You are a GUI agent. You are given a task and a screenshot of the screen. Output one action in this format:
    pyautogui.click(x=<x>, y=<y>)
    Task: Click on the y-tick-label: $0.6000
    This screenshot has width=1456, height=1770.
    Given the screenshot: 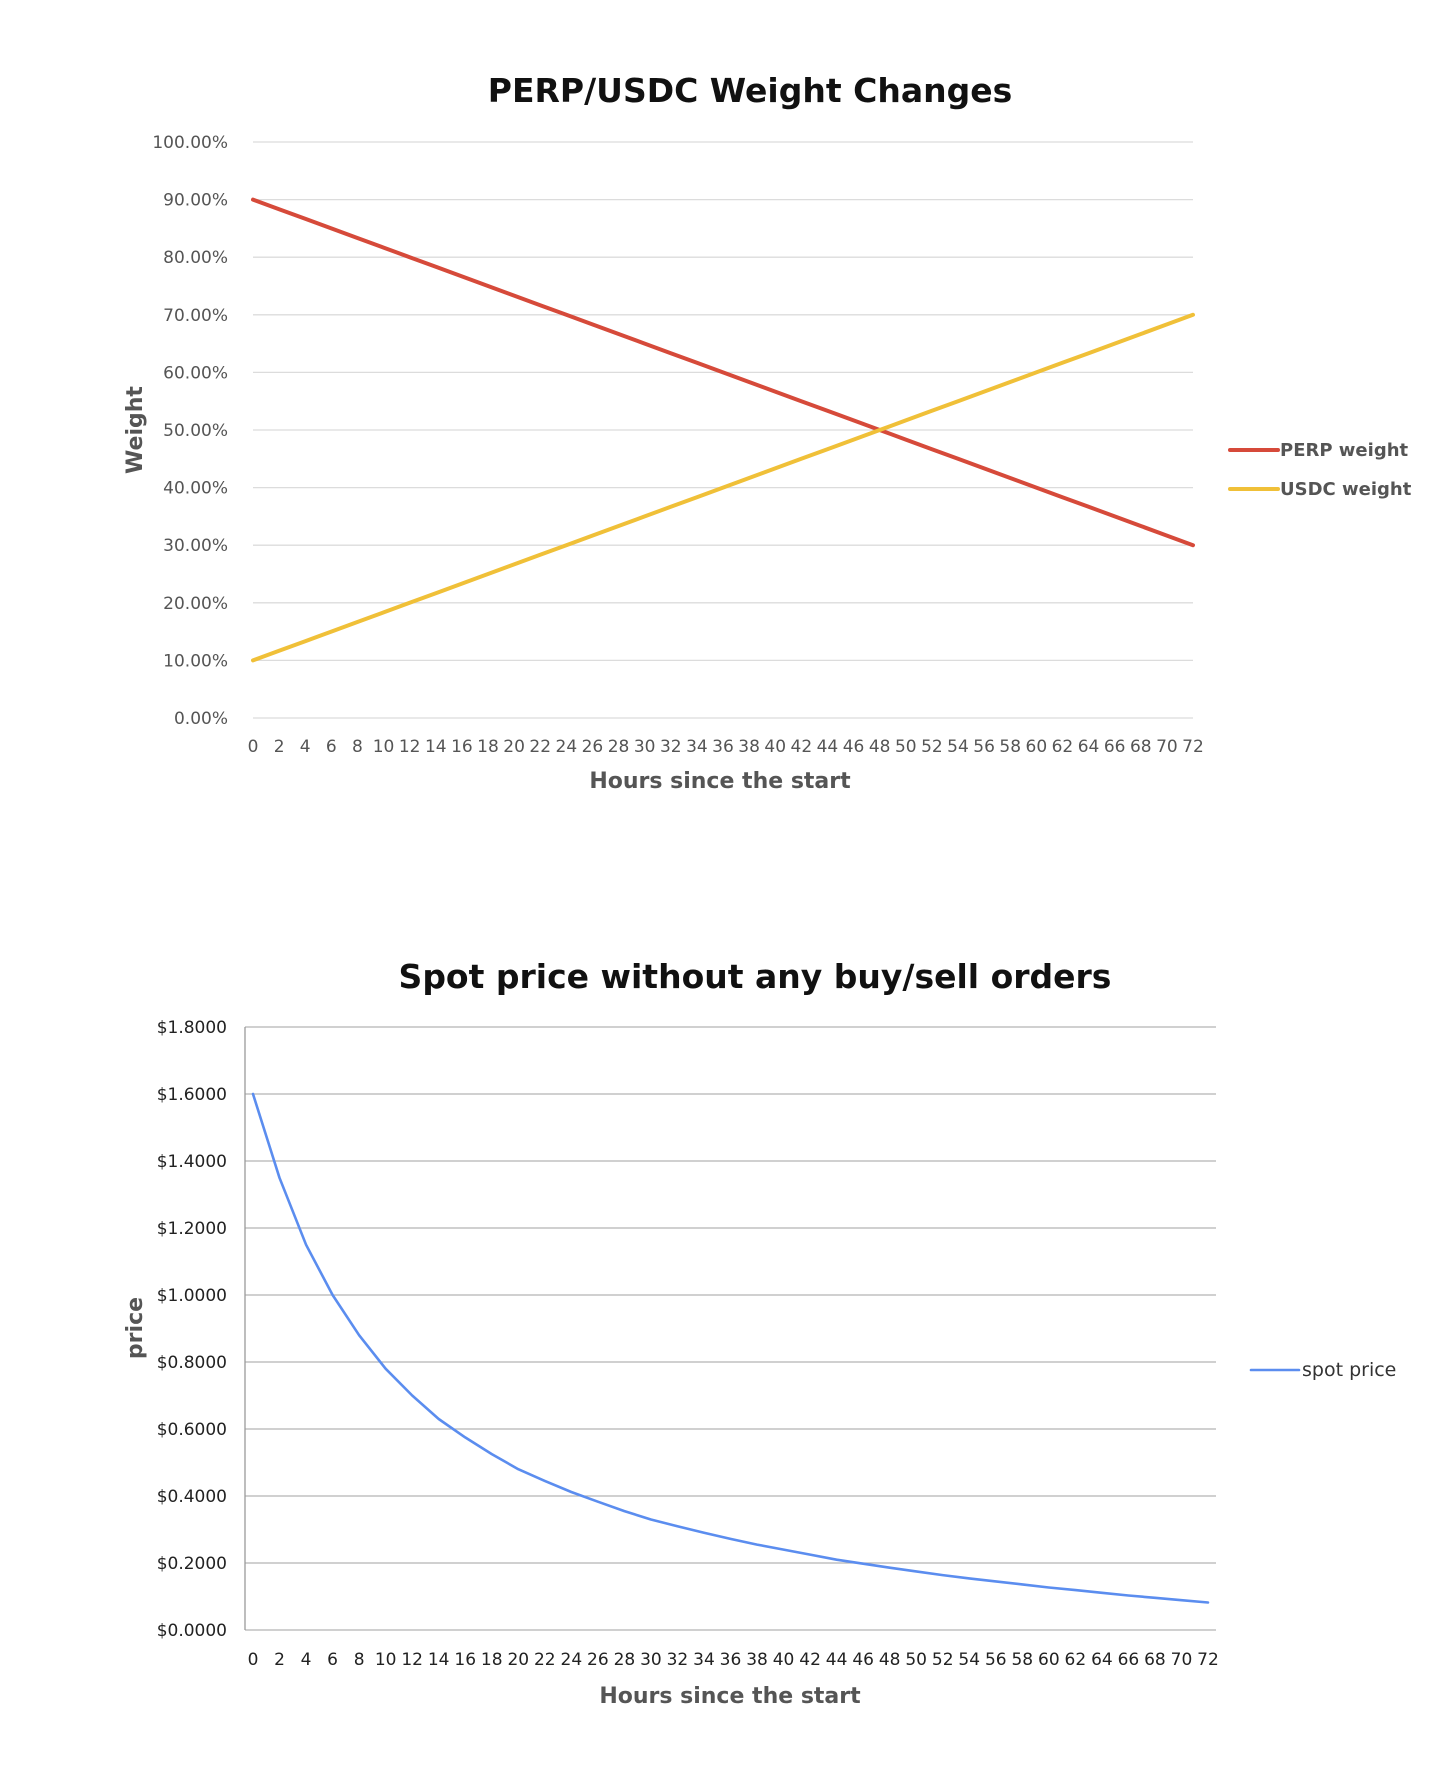 What is the action you would take?
    pyautogui.click(x=192, y=1430)
    